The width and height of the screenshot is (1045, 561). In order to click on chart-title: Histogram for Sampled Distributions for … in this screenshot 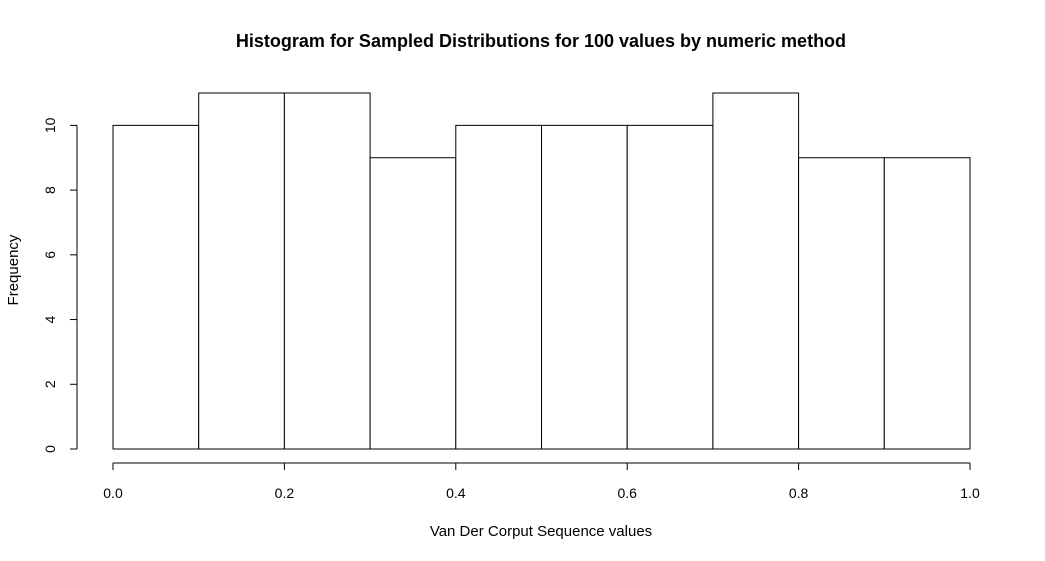, I will do `click(541, 41)`.